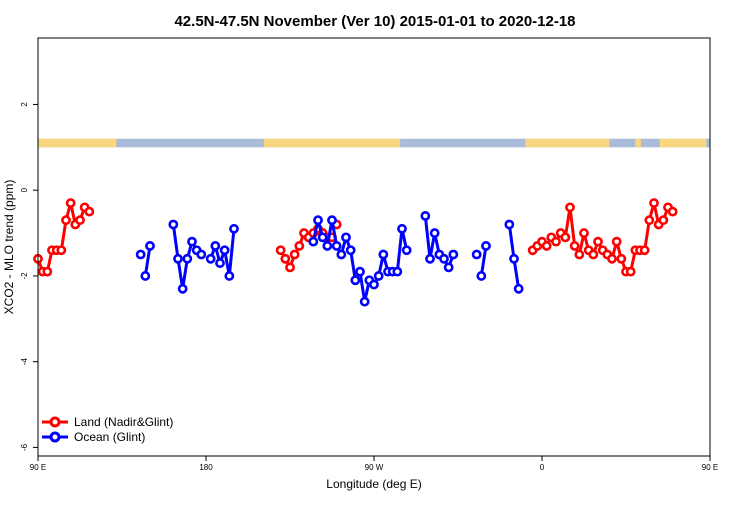  Describe the element at coordinates (24, 447) in the screenshot. I see `y-tick-label-4: -6` at that location.